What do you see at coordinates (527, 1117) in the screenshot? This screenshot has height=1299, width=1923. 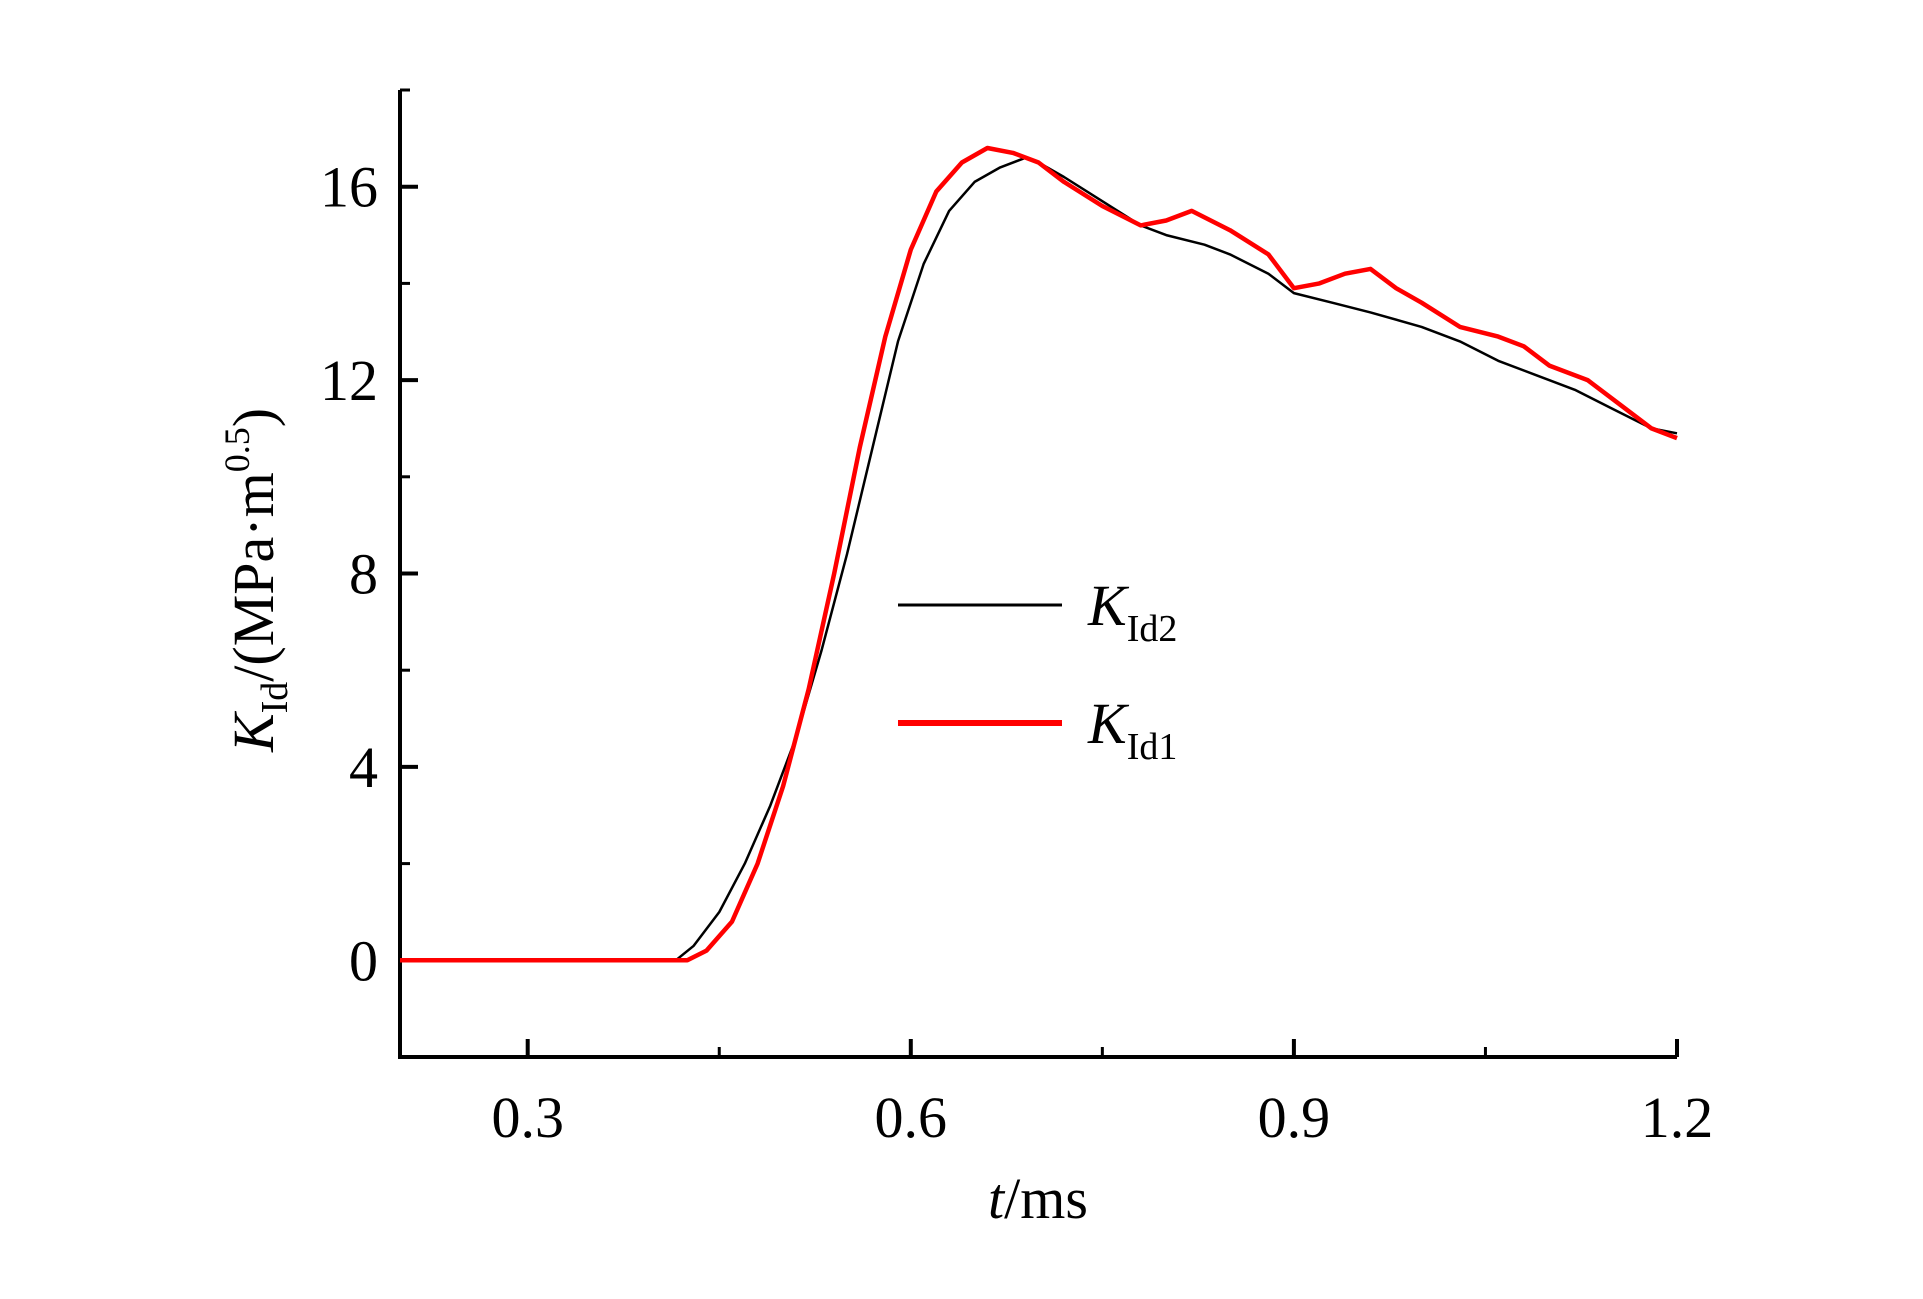 I see `x-tick-label: 0.3` at bounding box center [527, 1117].